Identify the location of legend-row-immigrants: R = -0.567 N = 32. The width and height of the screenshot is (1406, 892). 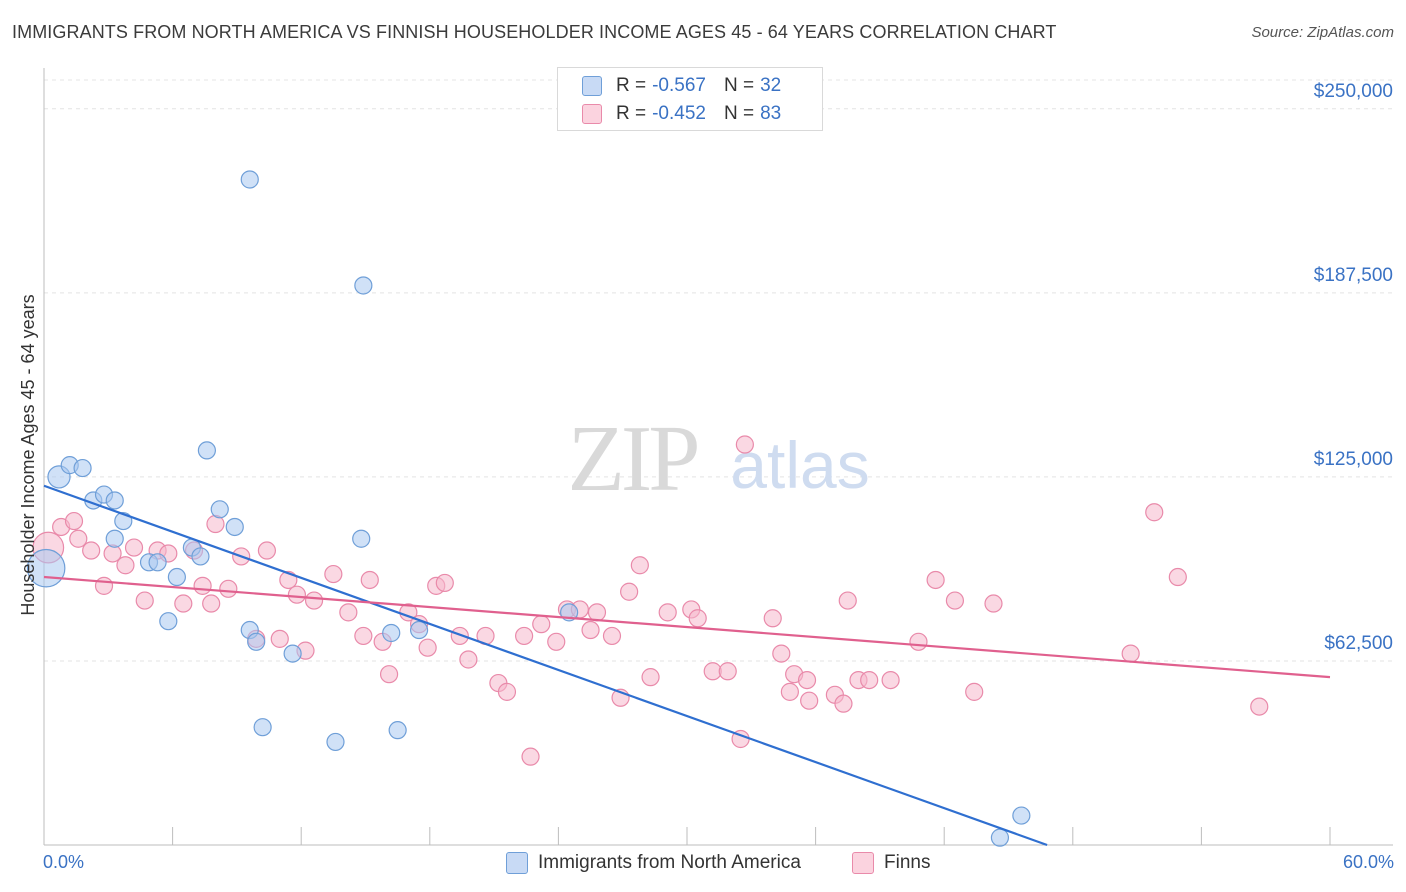
(681, 86).